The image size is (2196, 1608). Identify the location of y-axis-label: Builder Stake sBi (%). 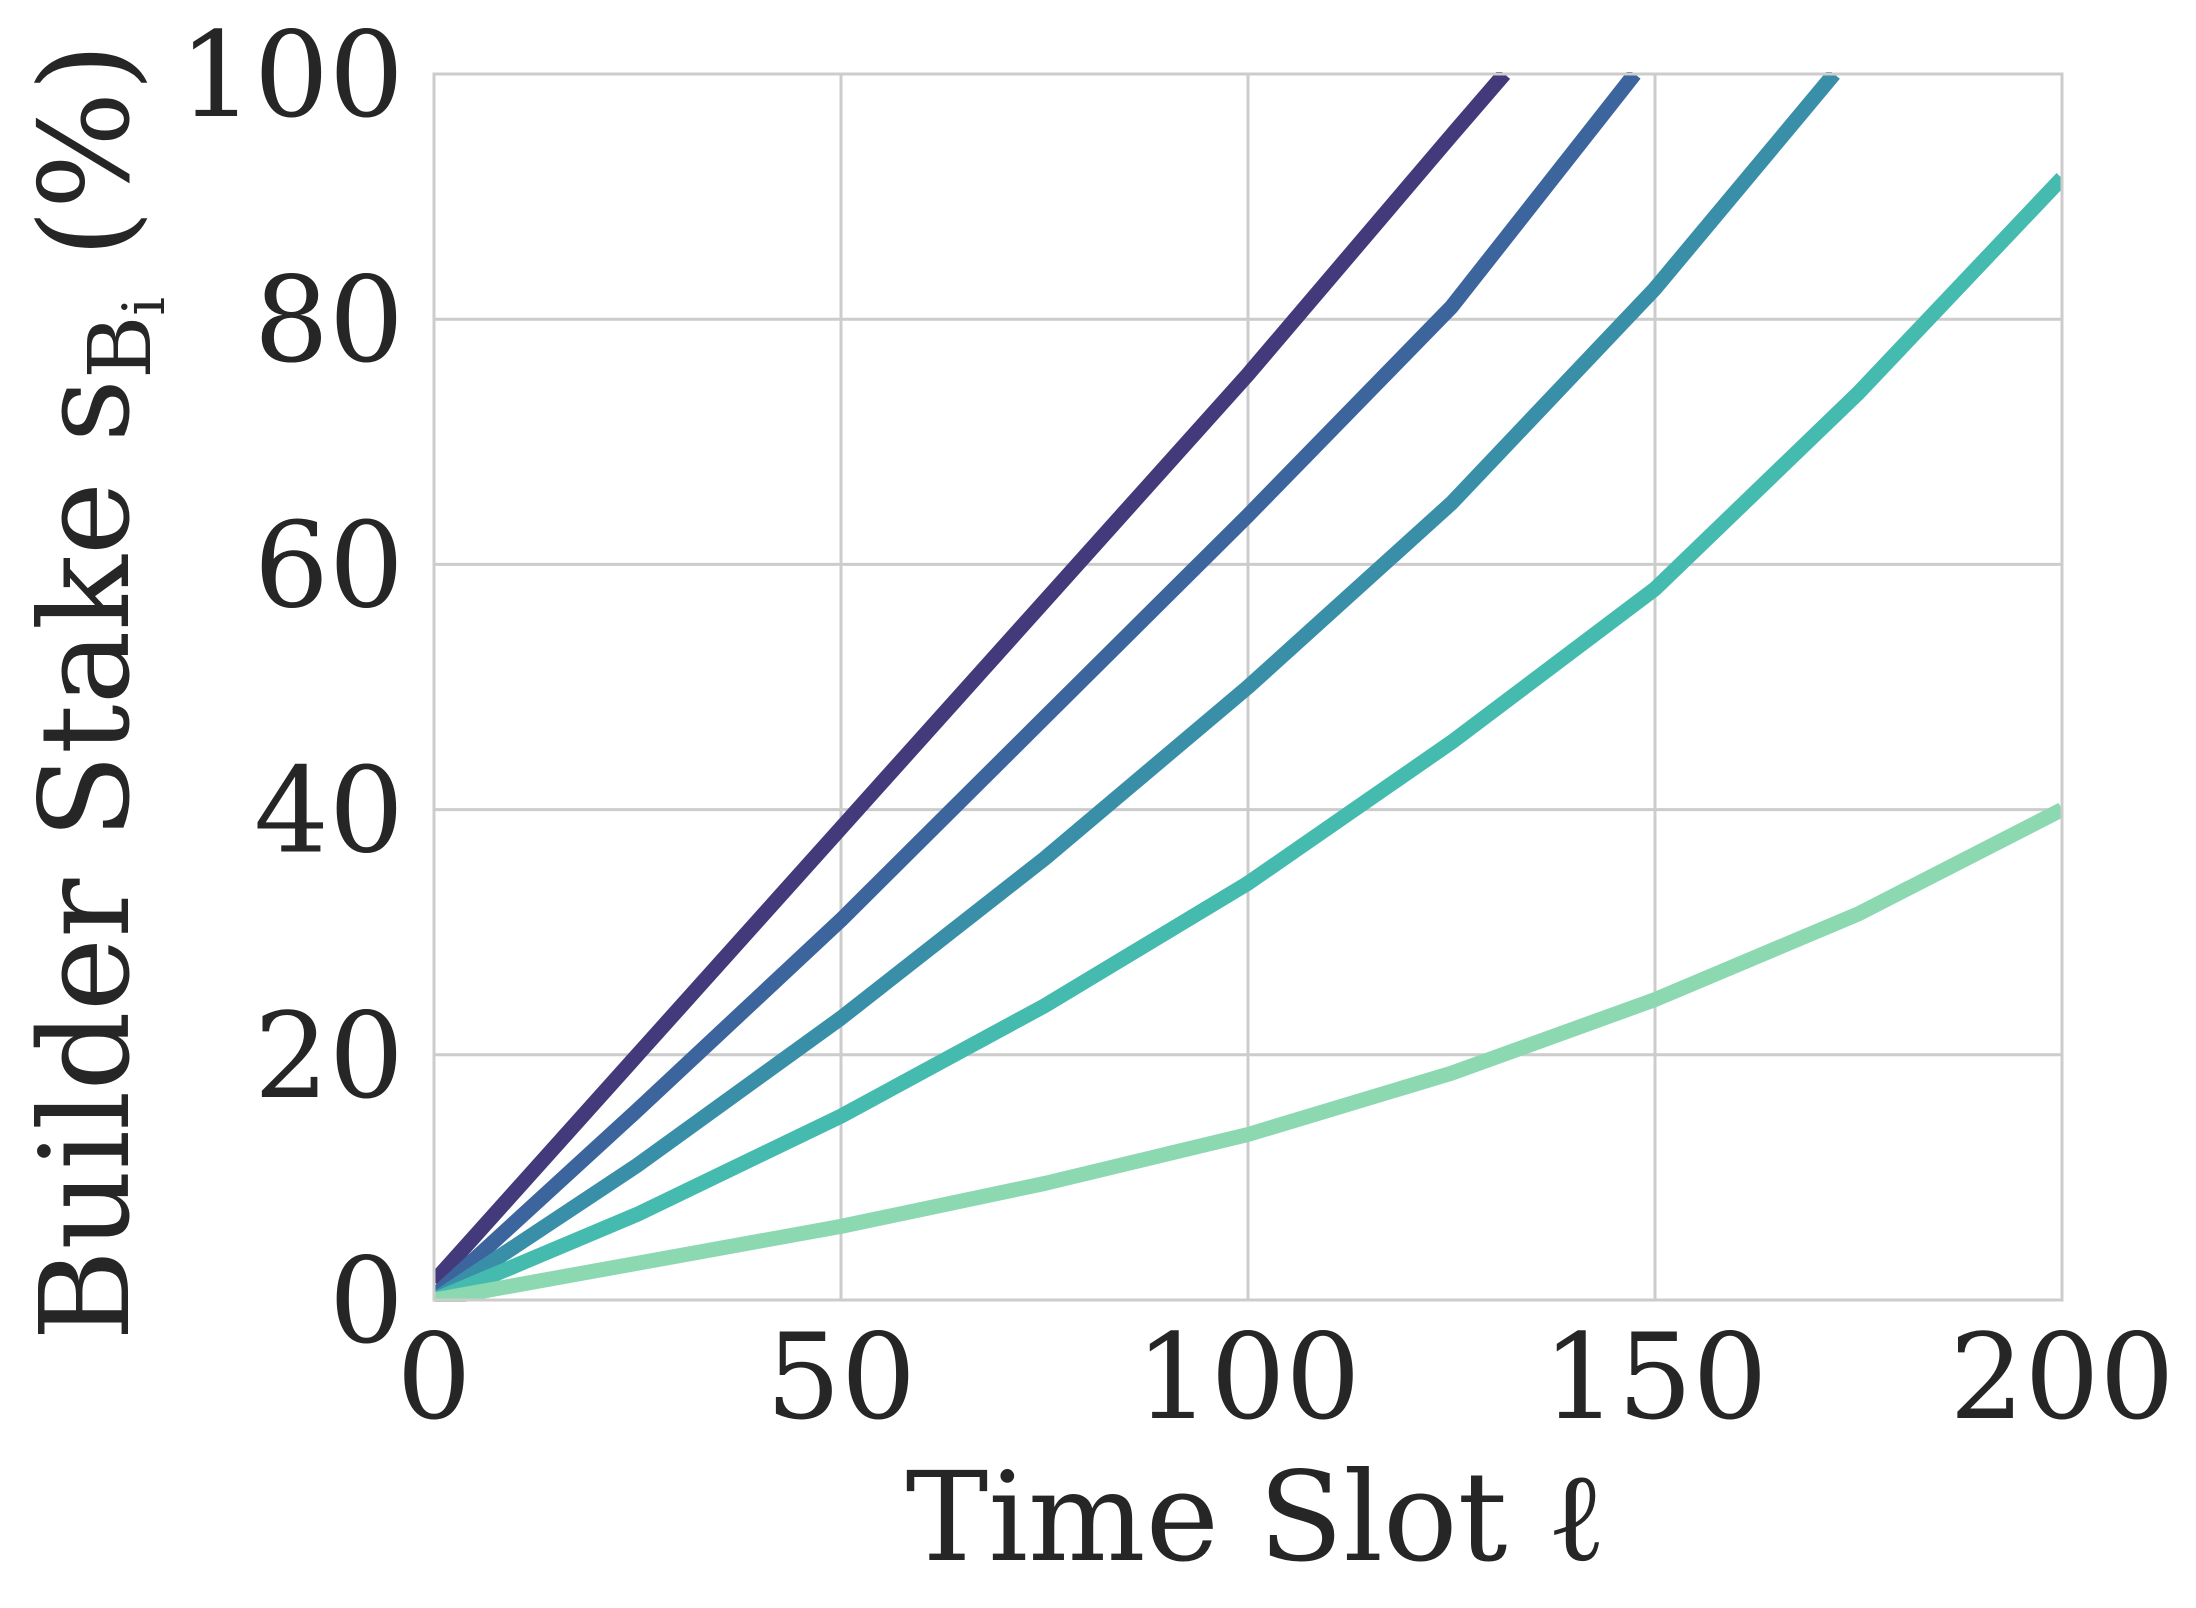
(96, 692).